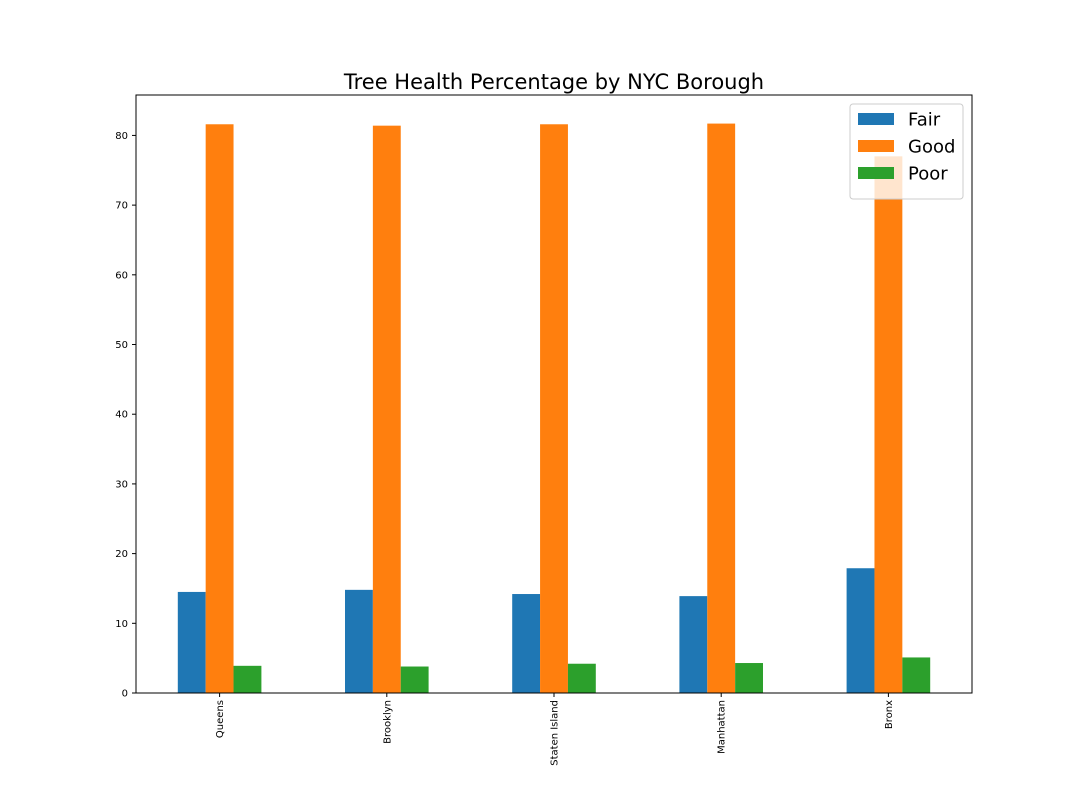 The height and width of the screenshot is (792, 1080). I want to click on y-tick-label: 20, so click(121, 554).